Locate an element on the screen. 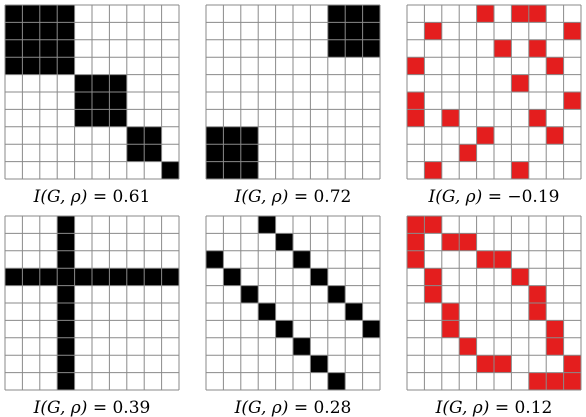 The width and height of the screenshot is (586, 417). grid-panel-1: I(G, ρ) = 0.61 is located at coordinates (92, 105).